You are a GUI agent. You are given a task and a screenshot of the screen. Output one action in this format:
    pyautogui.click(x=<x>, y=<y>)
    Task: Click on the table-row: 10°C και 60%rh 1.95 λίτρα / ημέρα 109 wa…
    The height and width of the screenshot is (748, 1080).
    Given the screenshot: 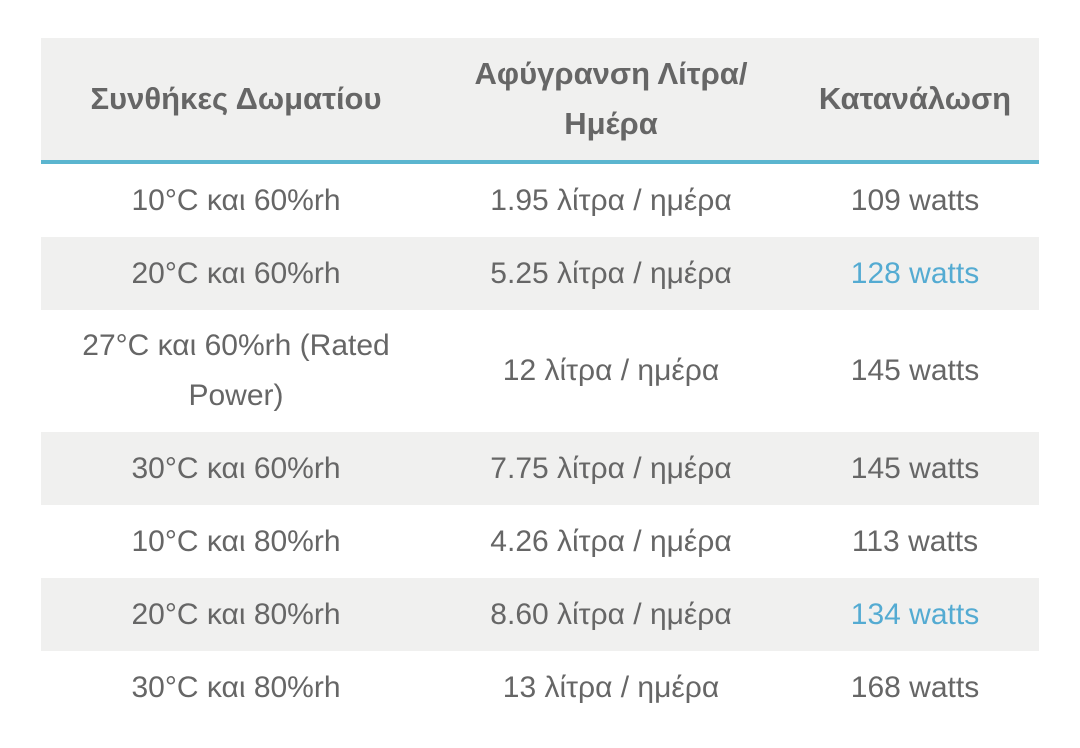 What is the action you would take?
    pyautogui.click(x=540, y=200)
    